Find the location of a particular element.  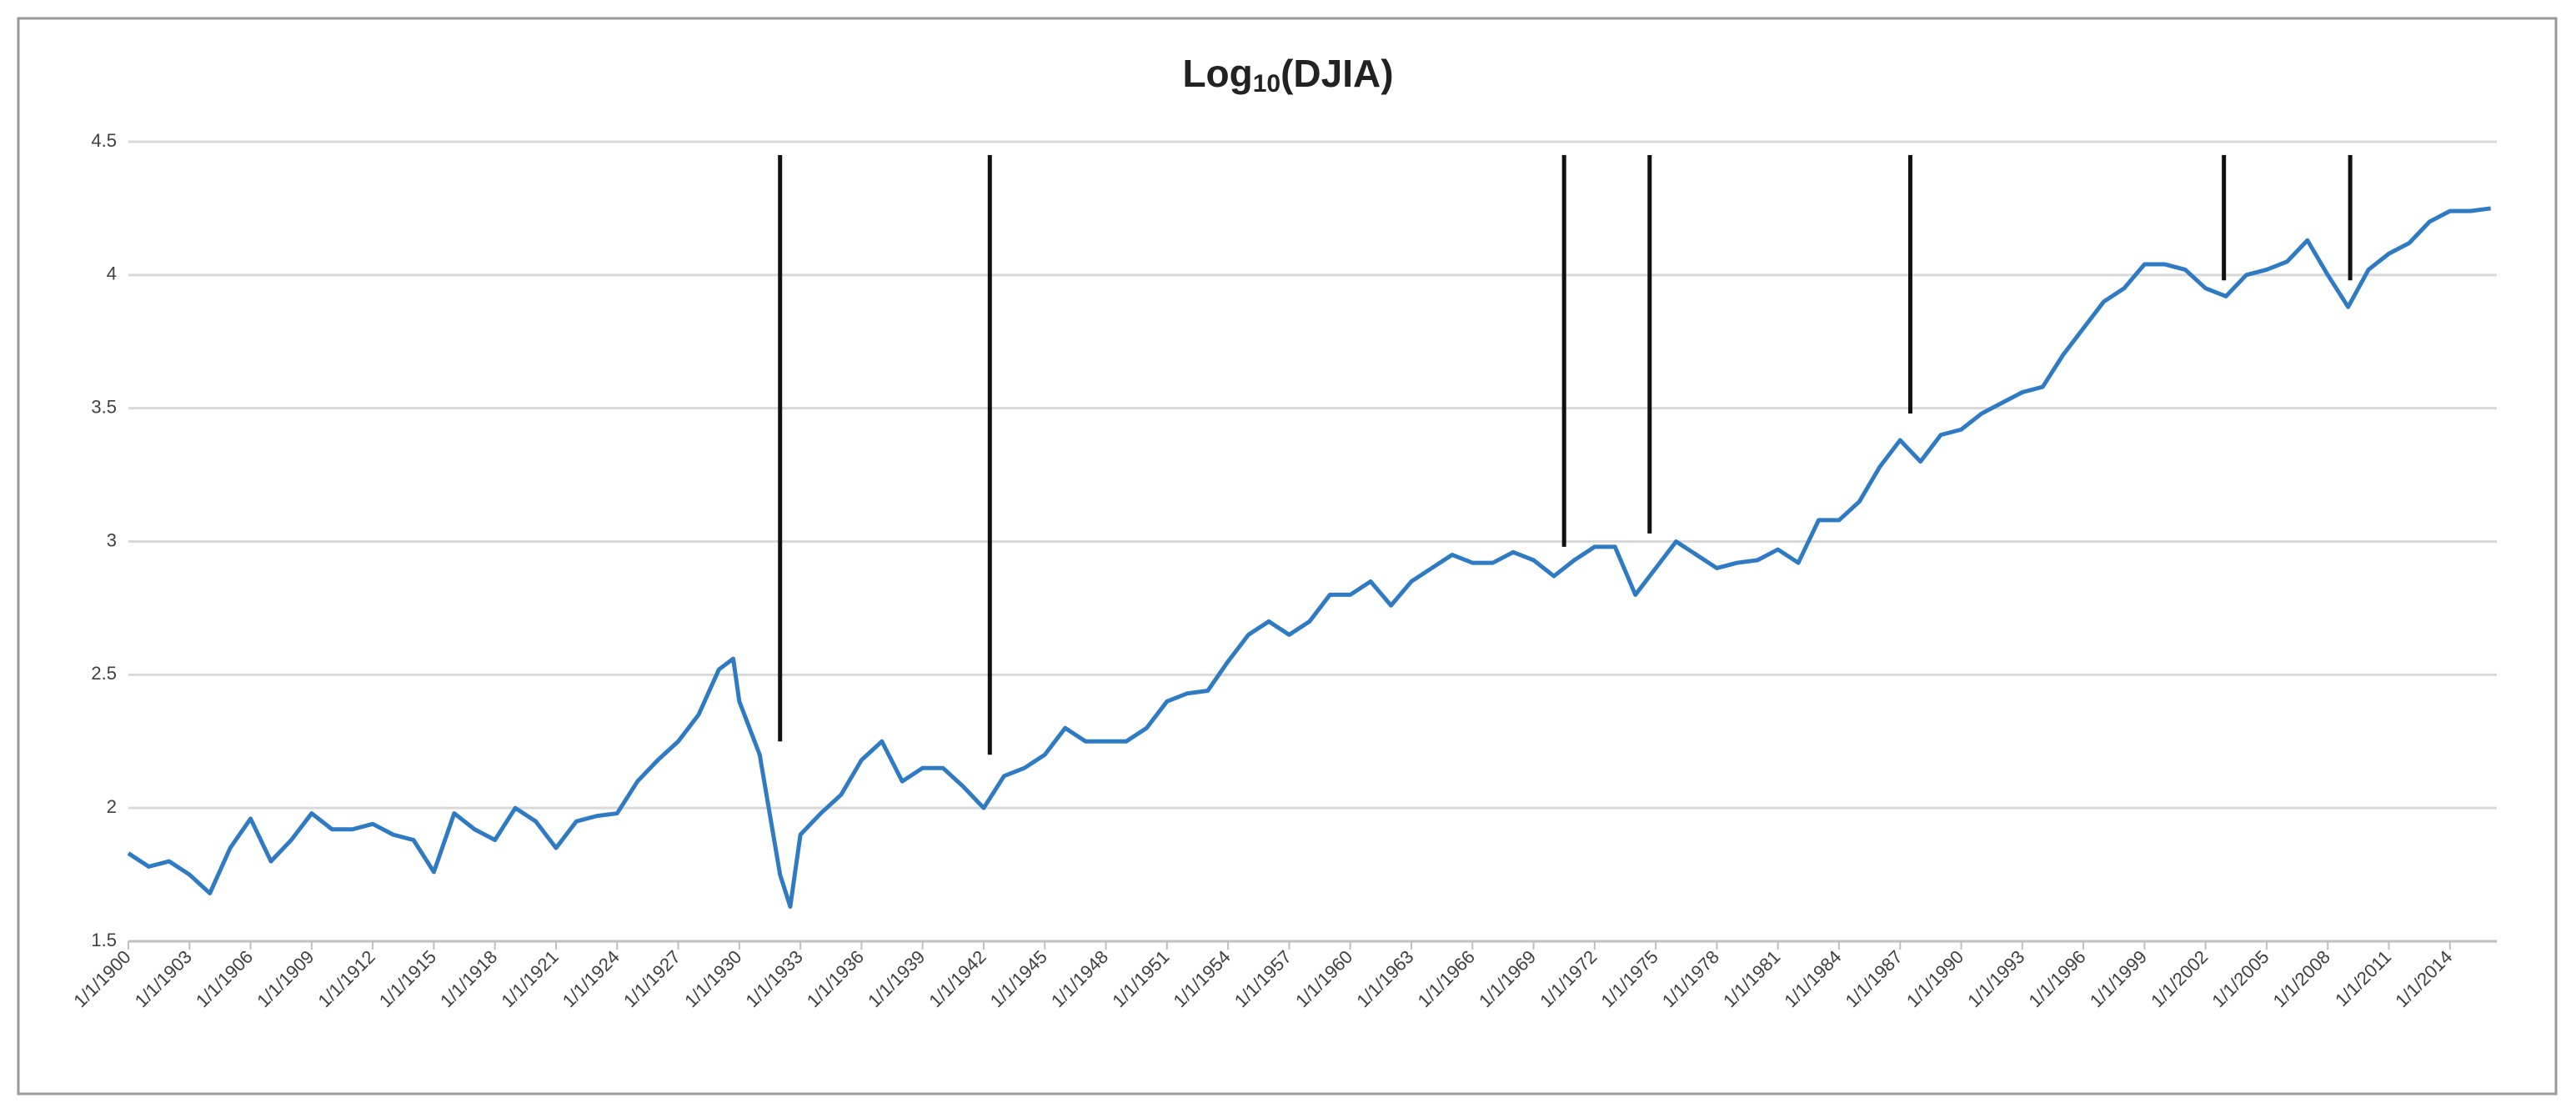

title-subscript: 10 is located at coordinates (1266, 84).